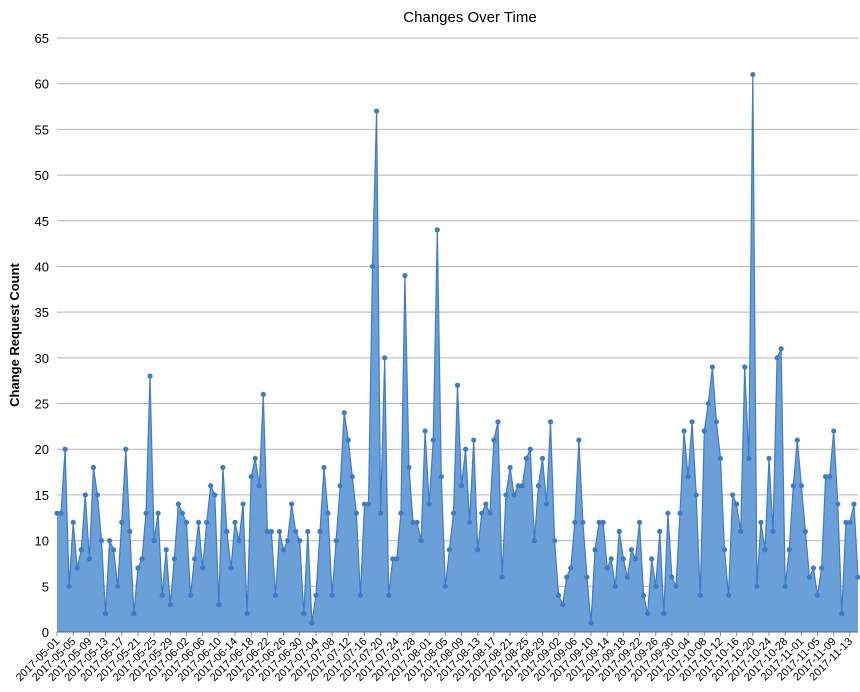  Describe the element at coordinates (42, 495) in the screenshot. I see `y-tick-label: 15` at that location.